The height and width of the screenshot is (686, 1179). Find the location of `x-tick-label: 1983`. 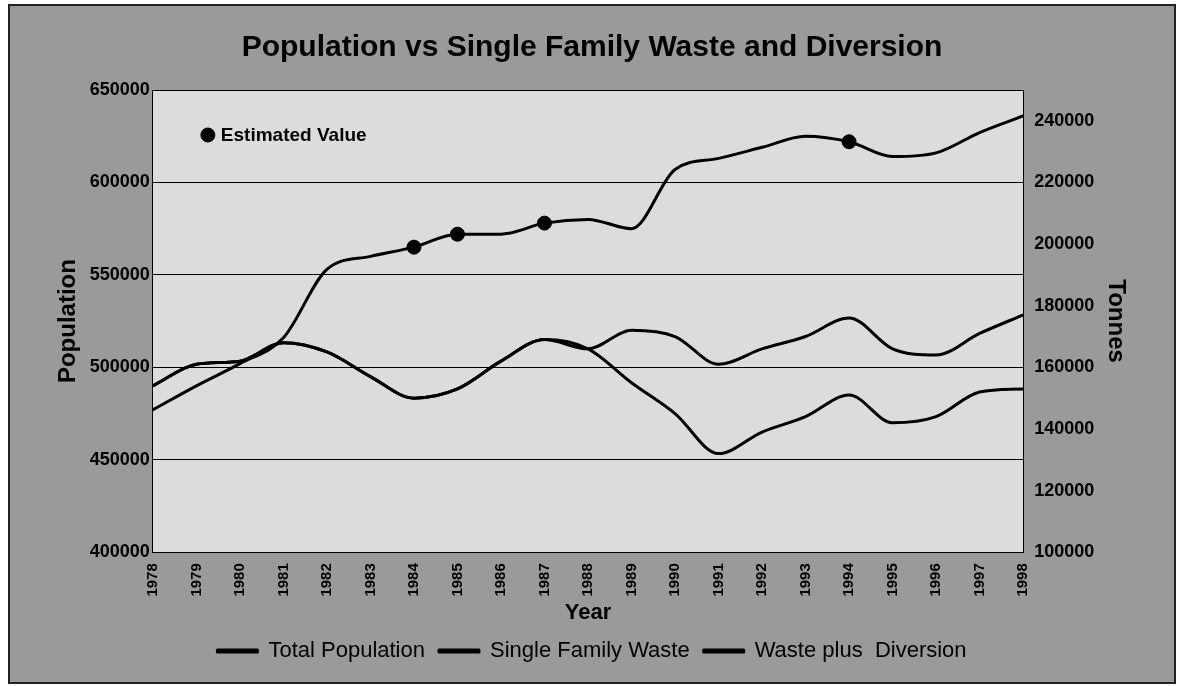

x-tick-label: 1983 is located at coordinates (369, 580).